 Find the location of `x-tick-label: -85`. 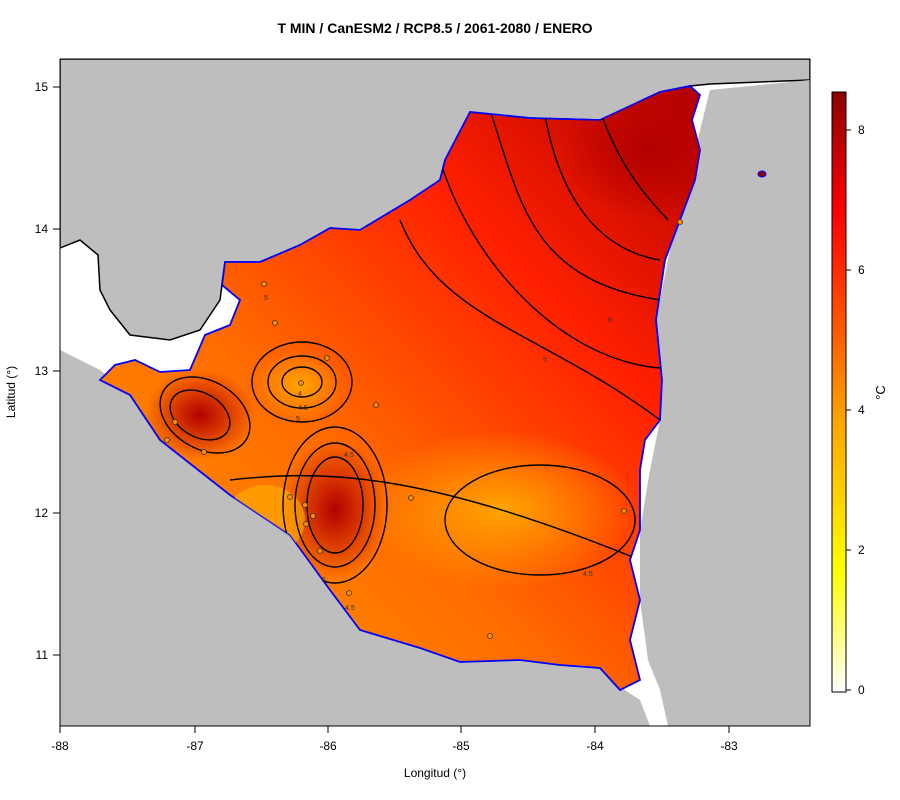

x-tick-label: -85 is located at coordinates (461, 746).